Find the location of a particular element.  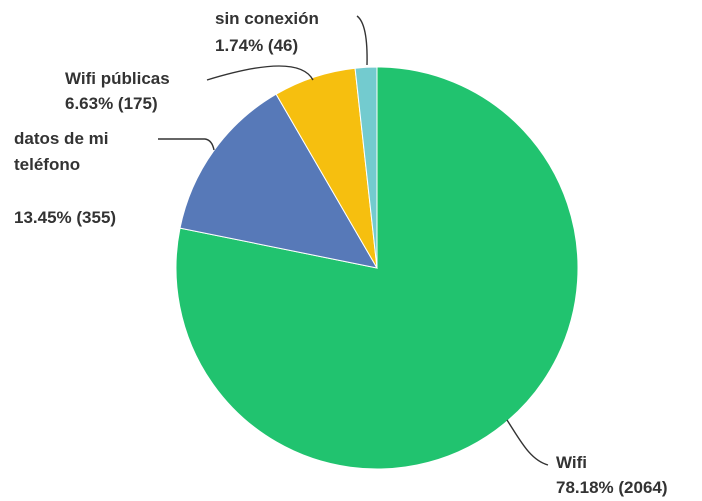

leader-datos is located at coordinates (186, 144).